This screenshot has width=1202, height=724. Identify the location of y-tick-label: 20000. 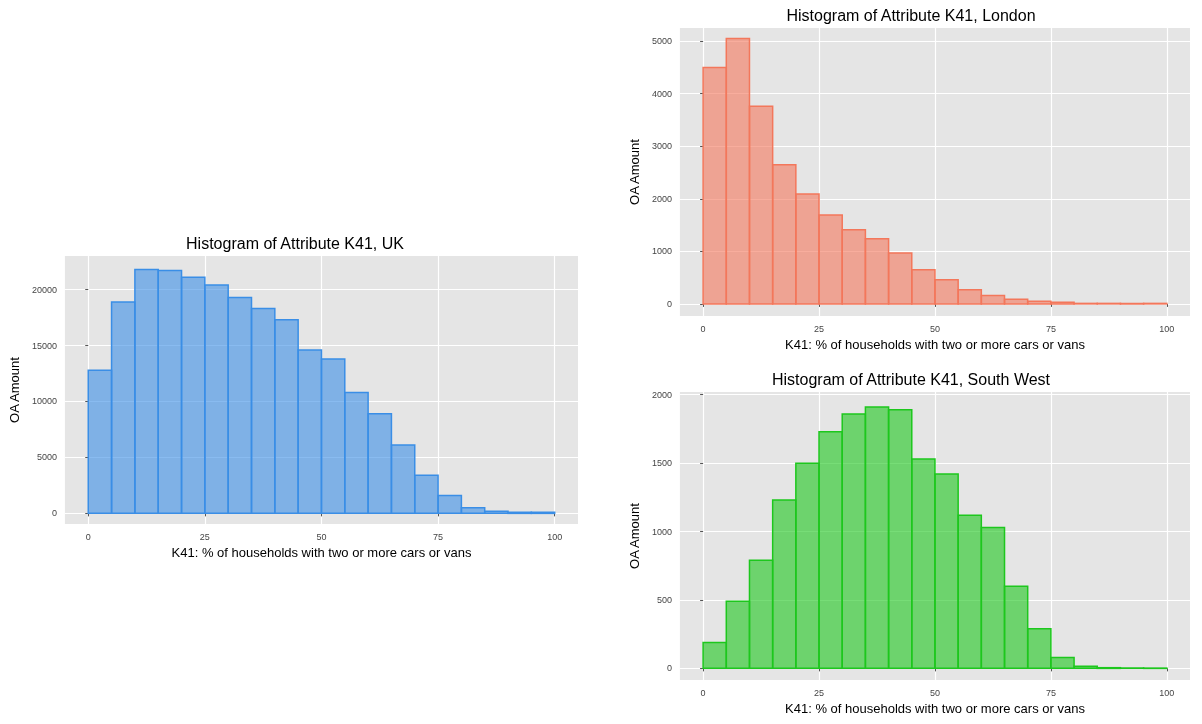
(44, 289).